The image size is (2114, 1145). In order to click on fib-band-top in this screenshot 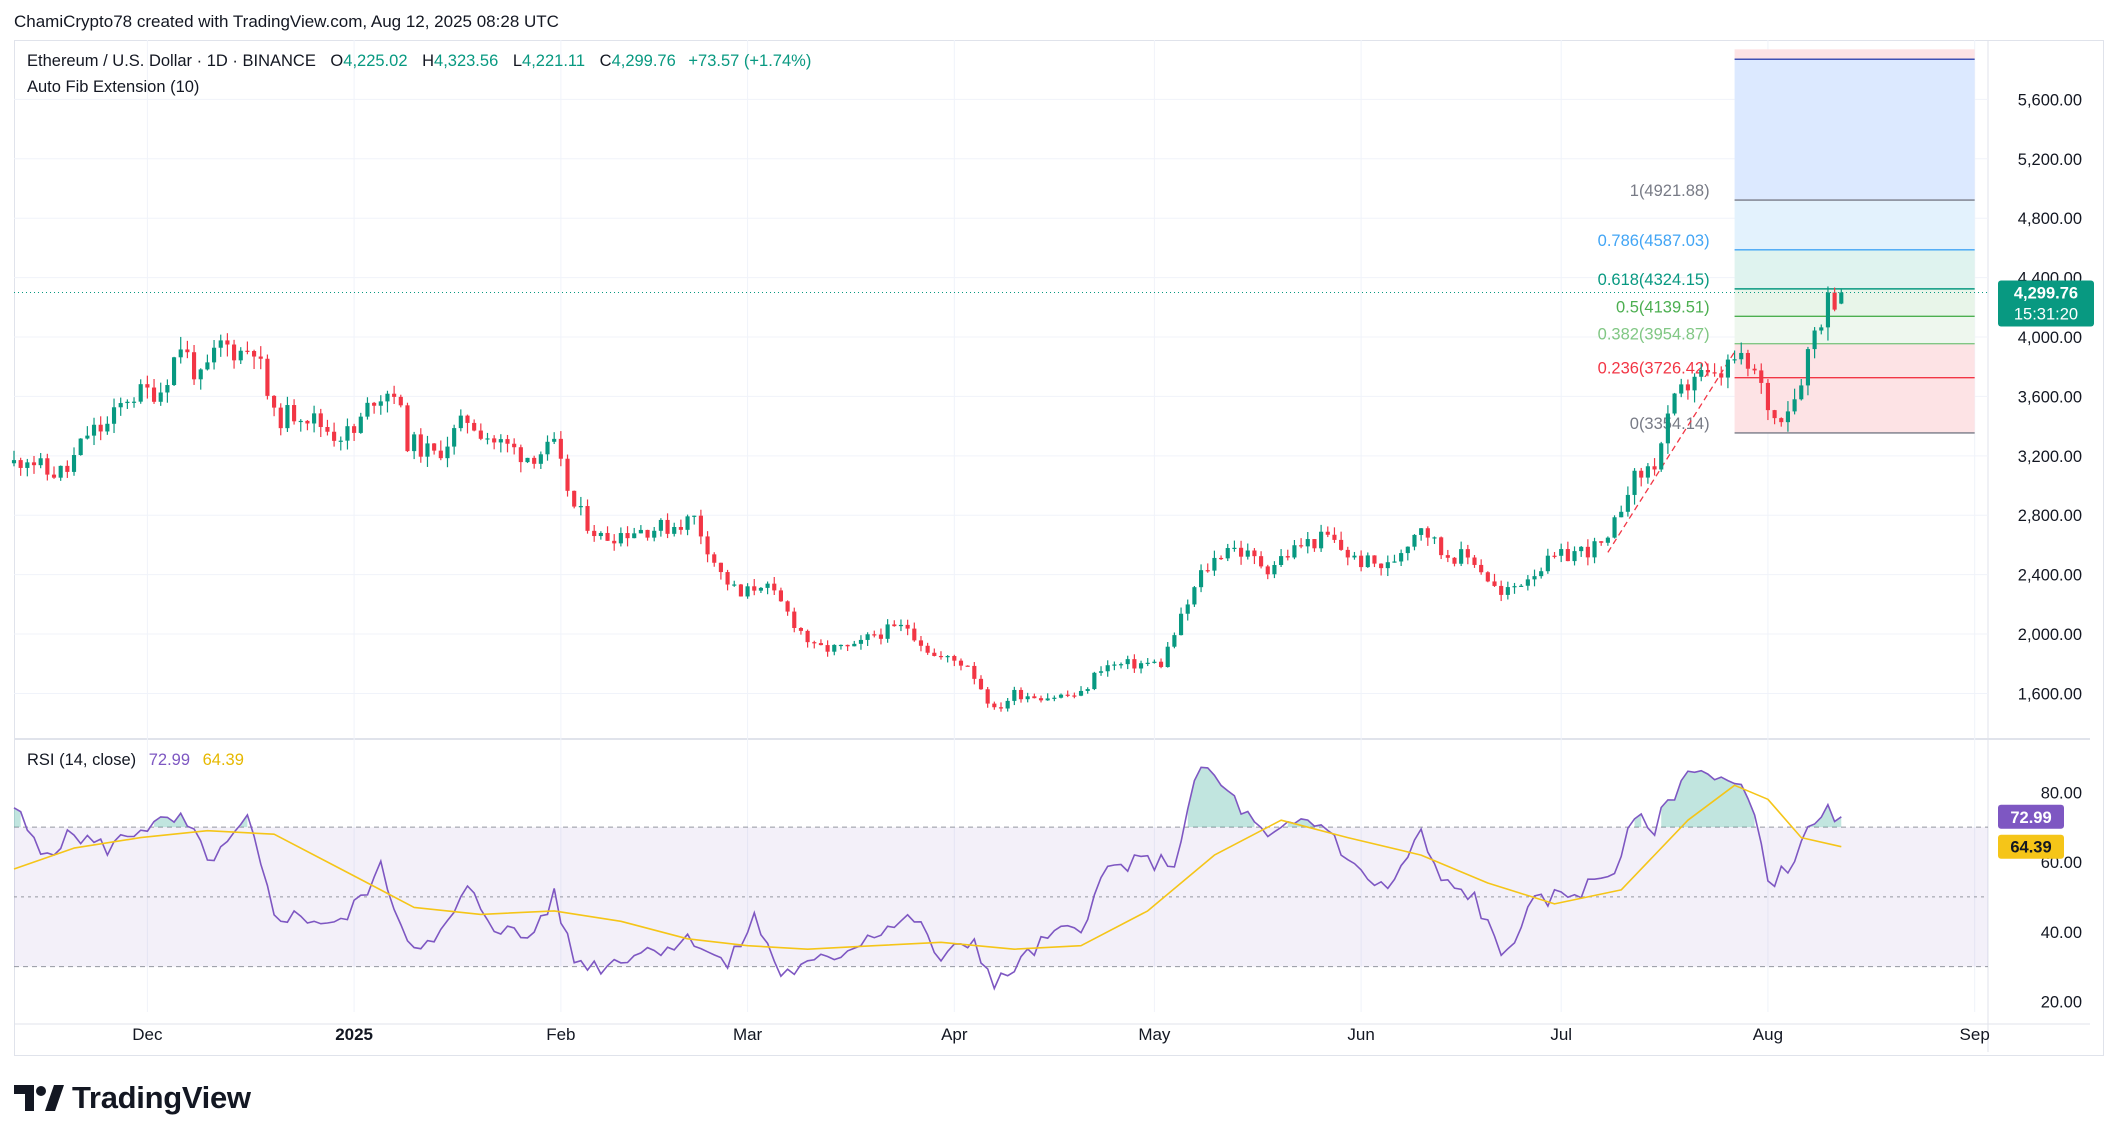, I will do `click(1854, 130)`.